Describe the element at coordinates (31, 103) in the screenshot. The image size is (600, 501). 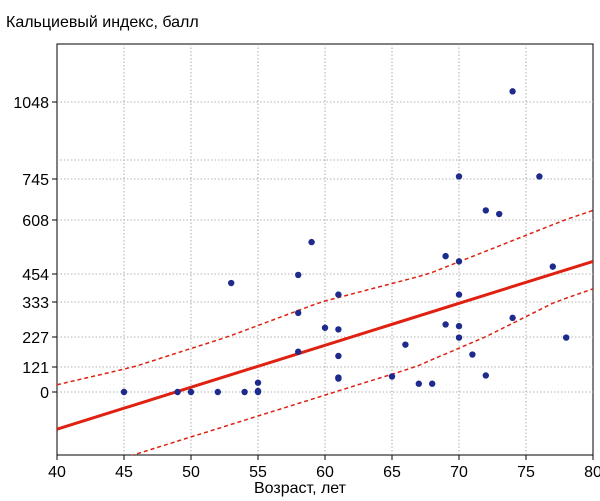
I see `y-tick-label: 1048` at that location.